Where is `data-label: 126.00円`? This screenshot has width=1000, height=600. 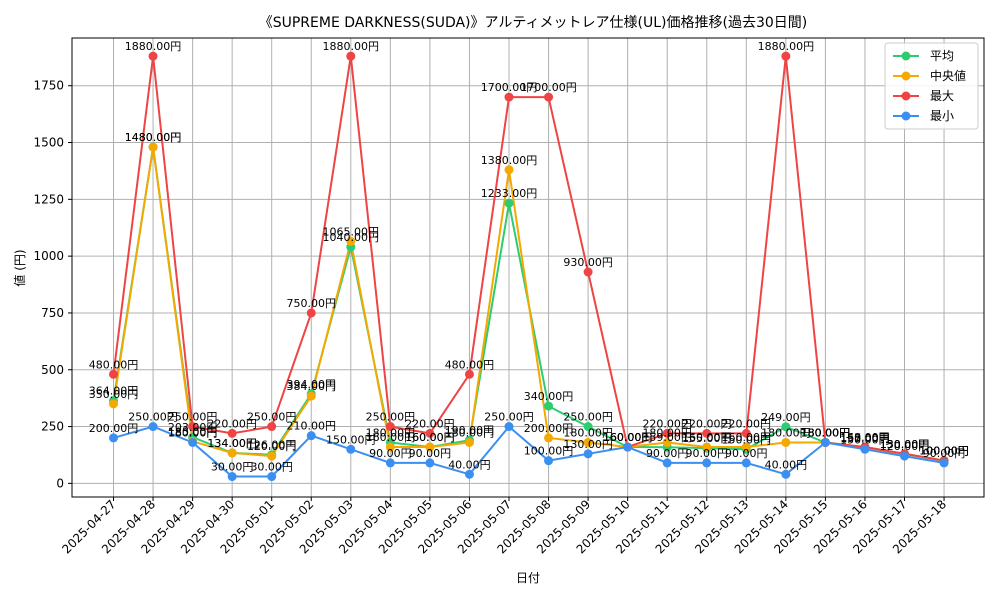 data-label: 126.00円 is located at coordinates (272, 445).